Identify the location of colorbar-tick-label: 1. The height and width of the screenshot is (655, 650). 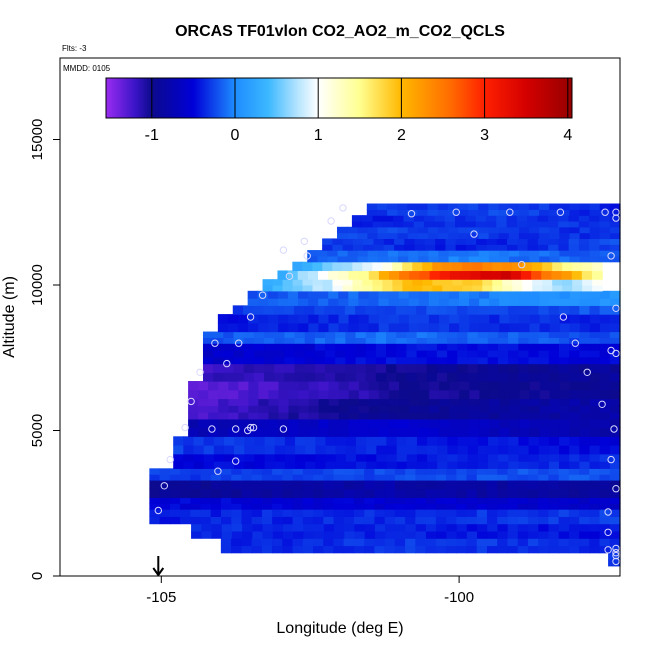
(318, 135).